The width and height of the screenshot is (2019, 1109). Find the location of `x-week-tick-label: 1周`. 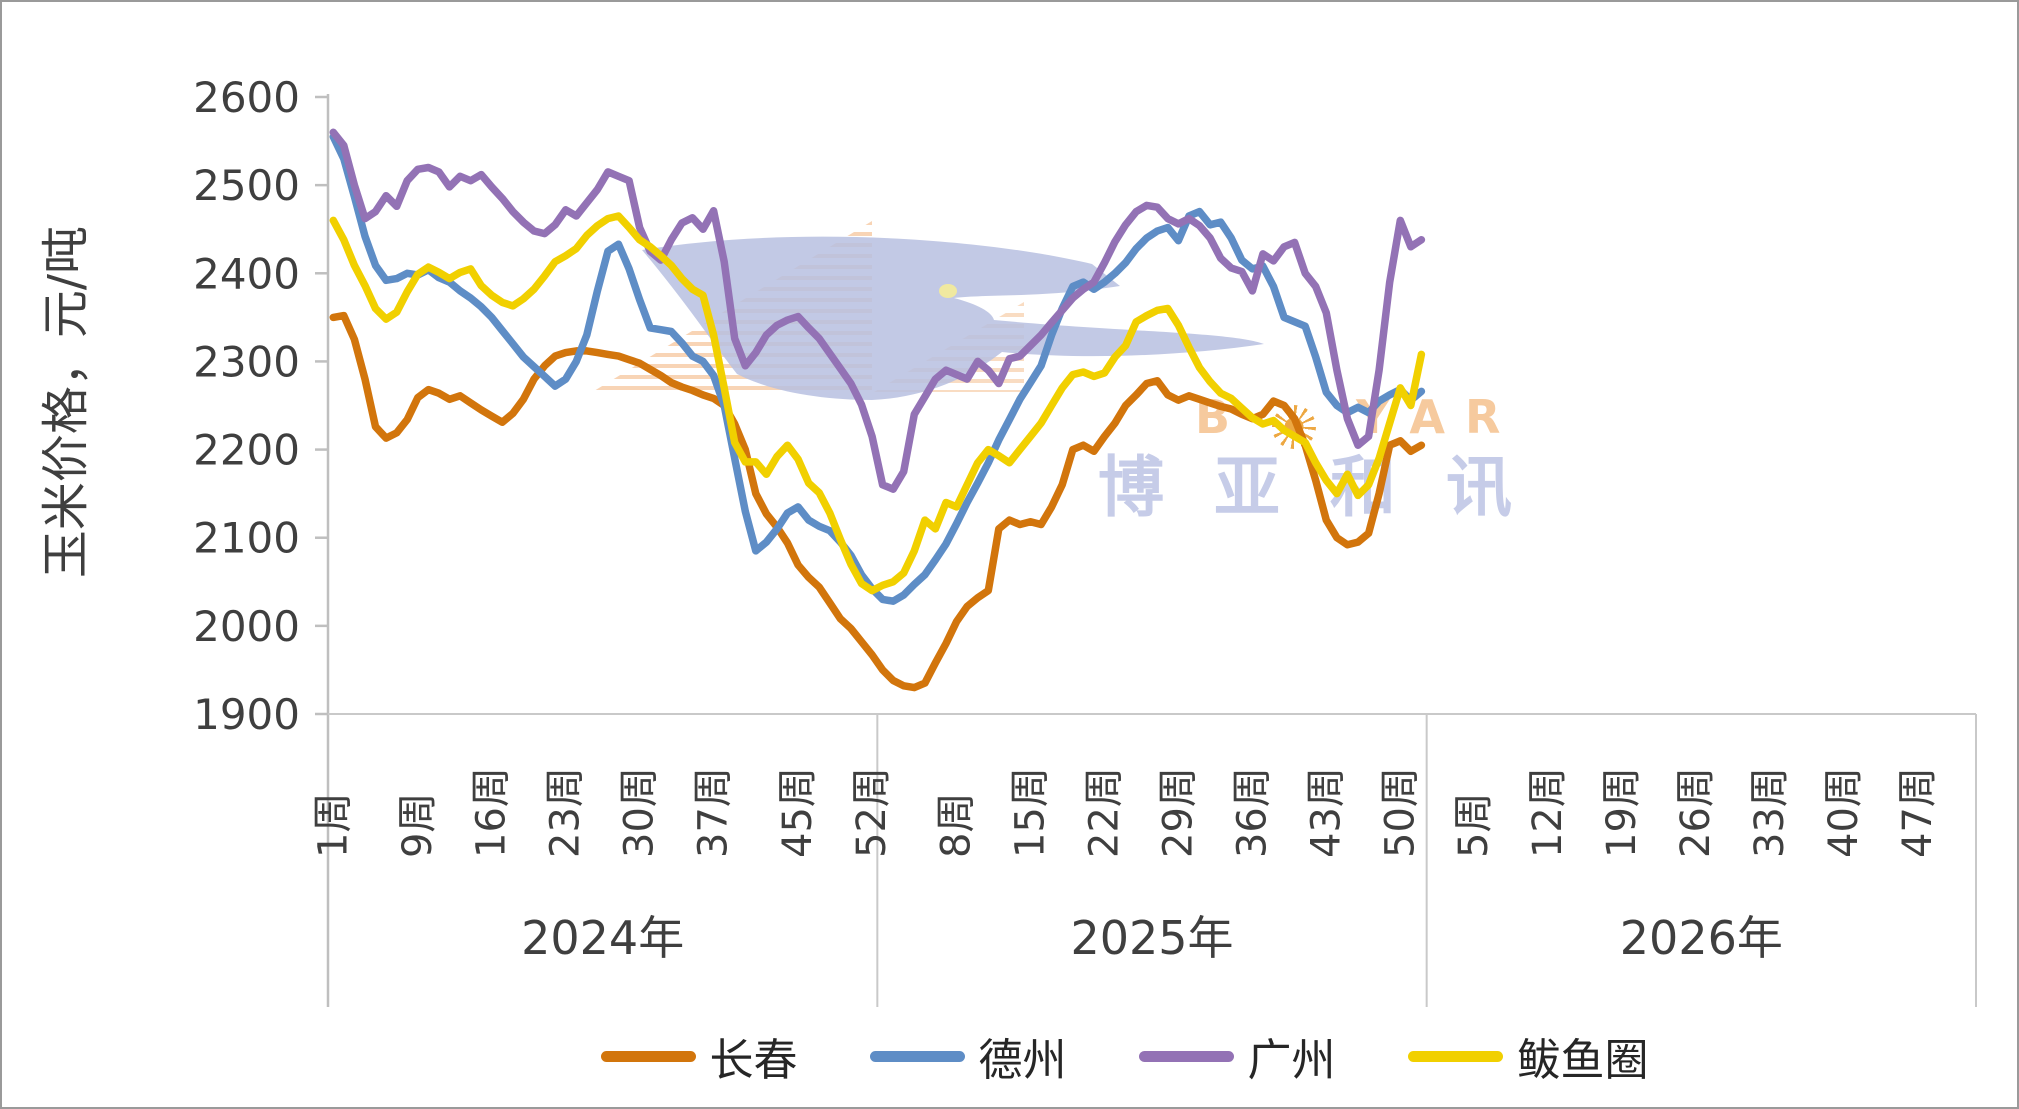

x-week-tick-label: 1周 is located at coordinates (333, 825).